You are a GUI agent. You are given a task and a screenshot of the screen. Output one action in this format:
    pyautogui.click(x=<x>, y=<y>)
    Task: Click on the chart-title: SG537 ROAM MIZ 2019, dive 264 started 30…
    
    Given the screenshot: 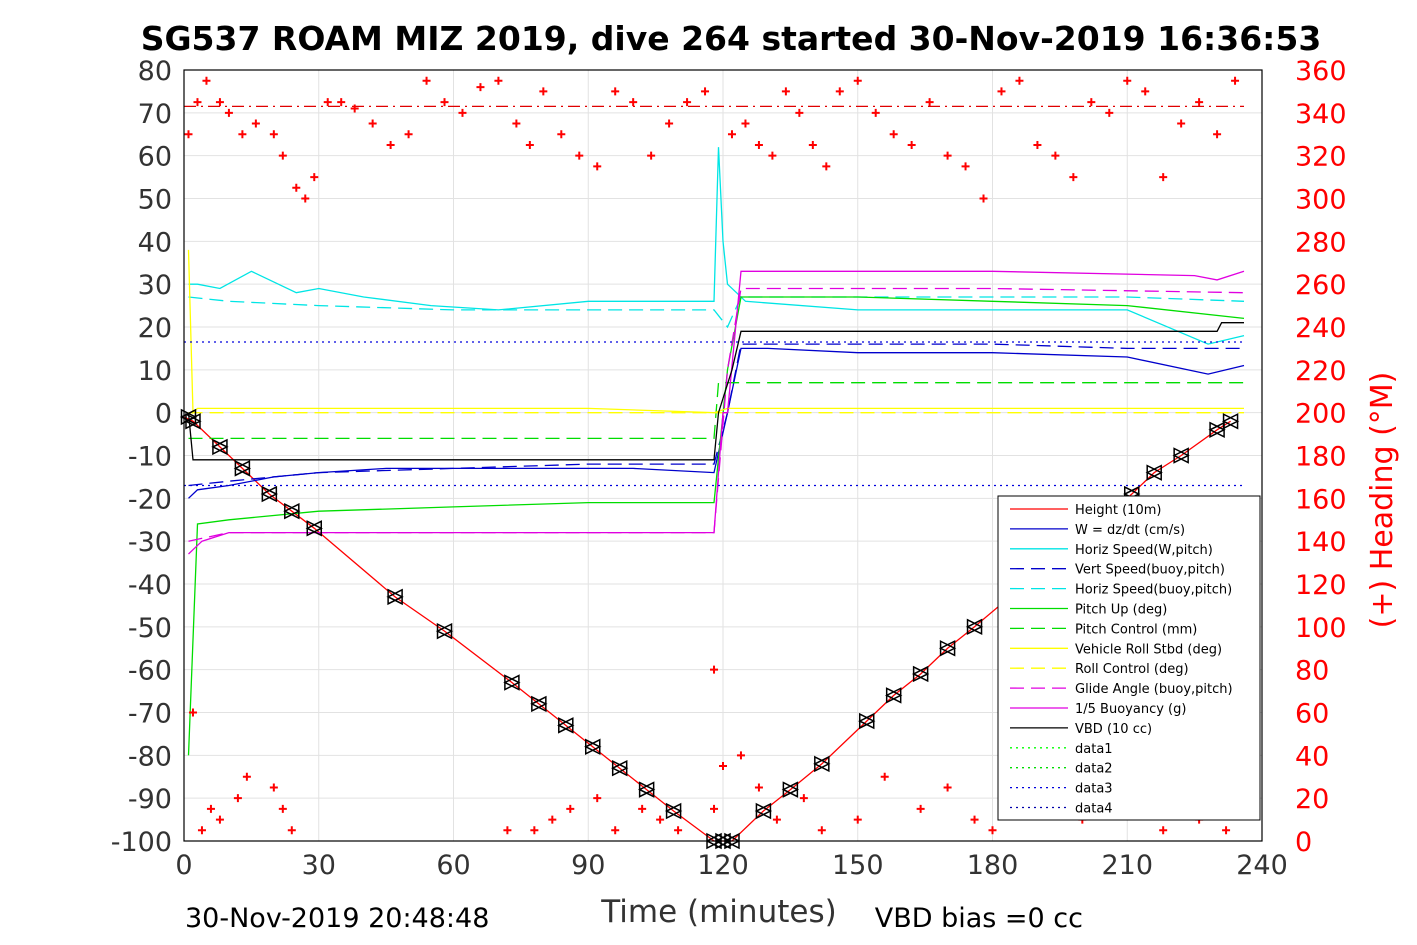 What is the action you would take?
    pyautogui.click(x=731, y=38)
    